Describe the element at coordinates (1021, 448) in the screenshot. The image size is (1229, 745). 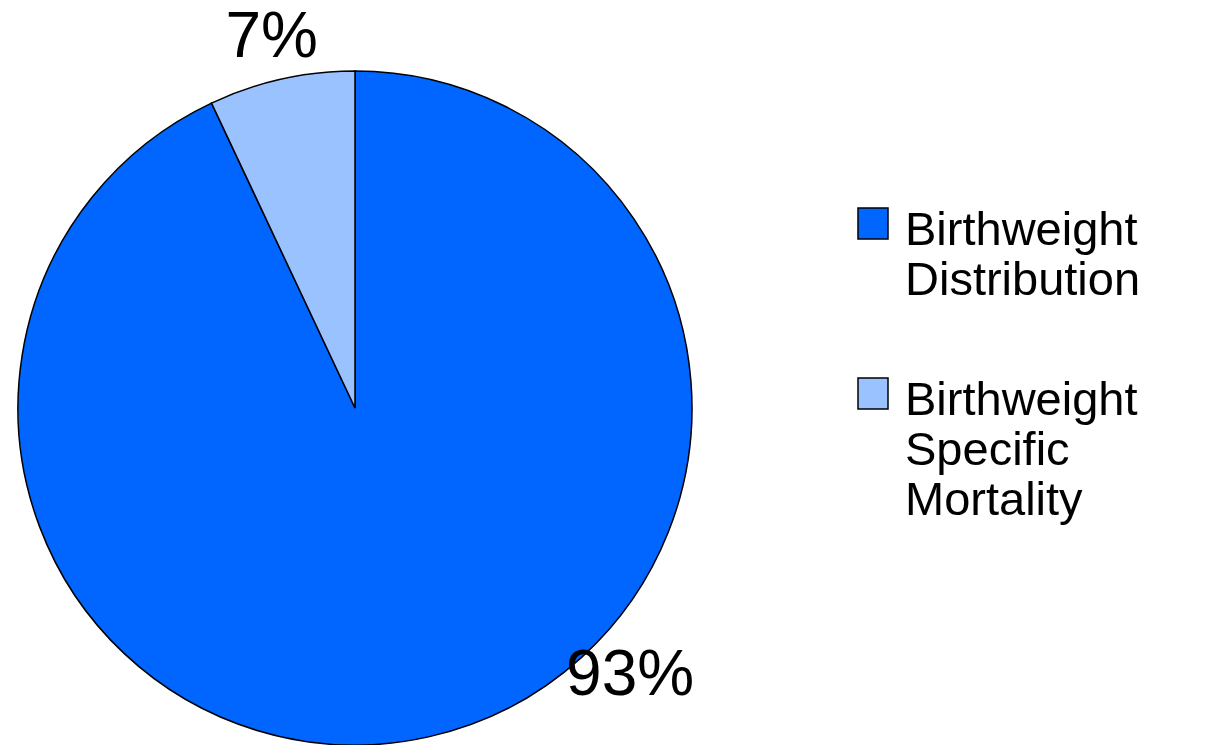
I see `legend-label: Birthweight Specific Mortality` at that location.